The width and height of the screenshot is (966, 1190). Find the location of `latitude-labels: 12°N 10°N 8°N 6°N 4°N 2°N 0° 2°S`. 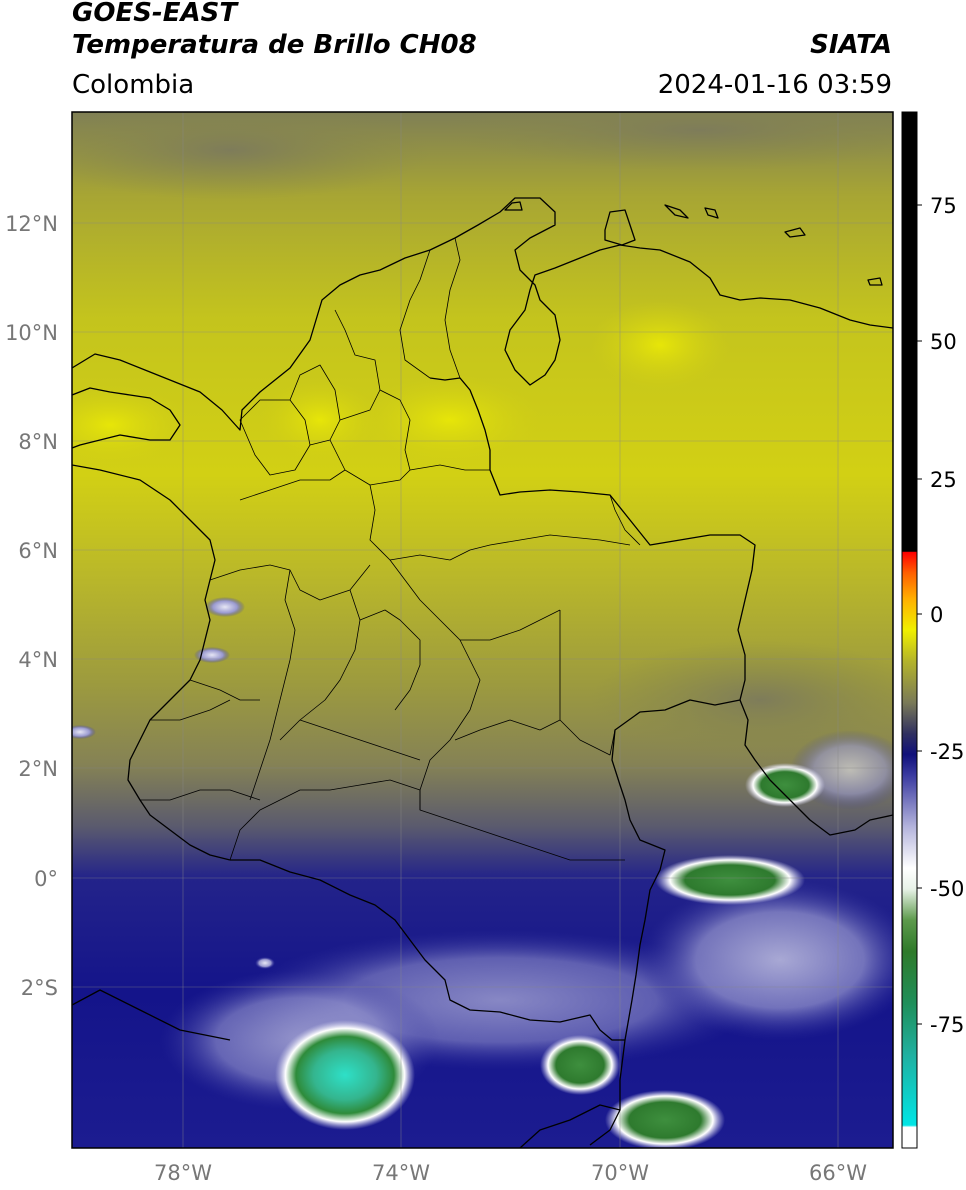

latitude-labels: 12°N 10°N 8°N 6°N 4°N 2°N 0° 2°S is located at coordinates (31, 606).